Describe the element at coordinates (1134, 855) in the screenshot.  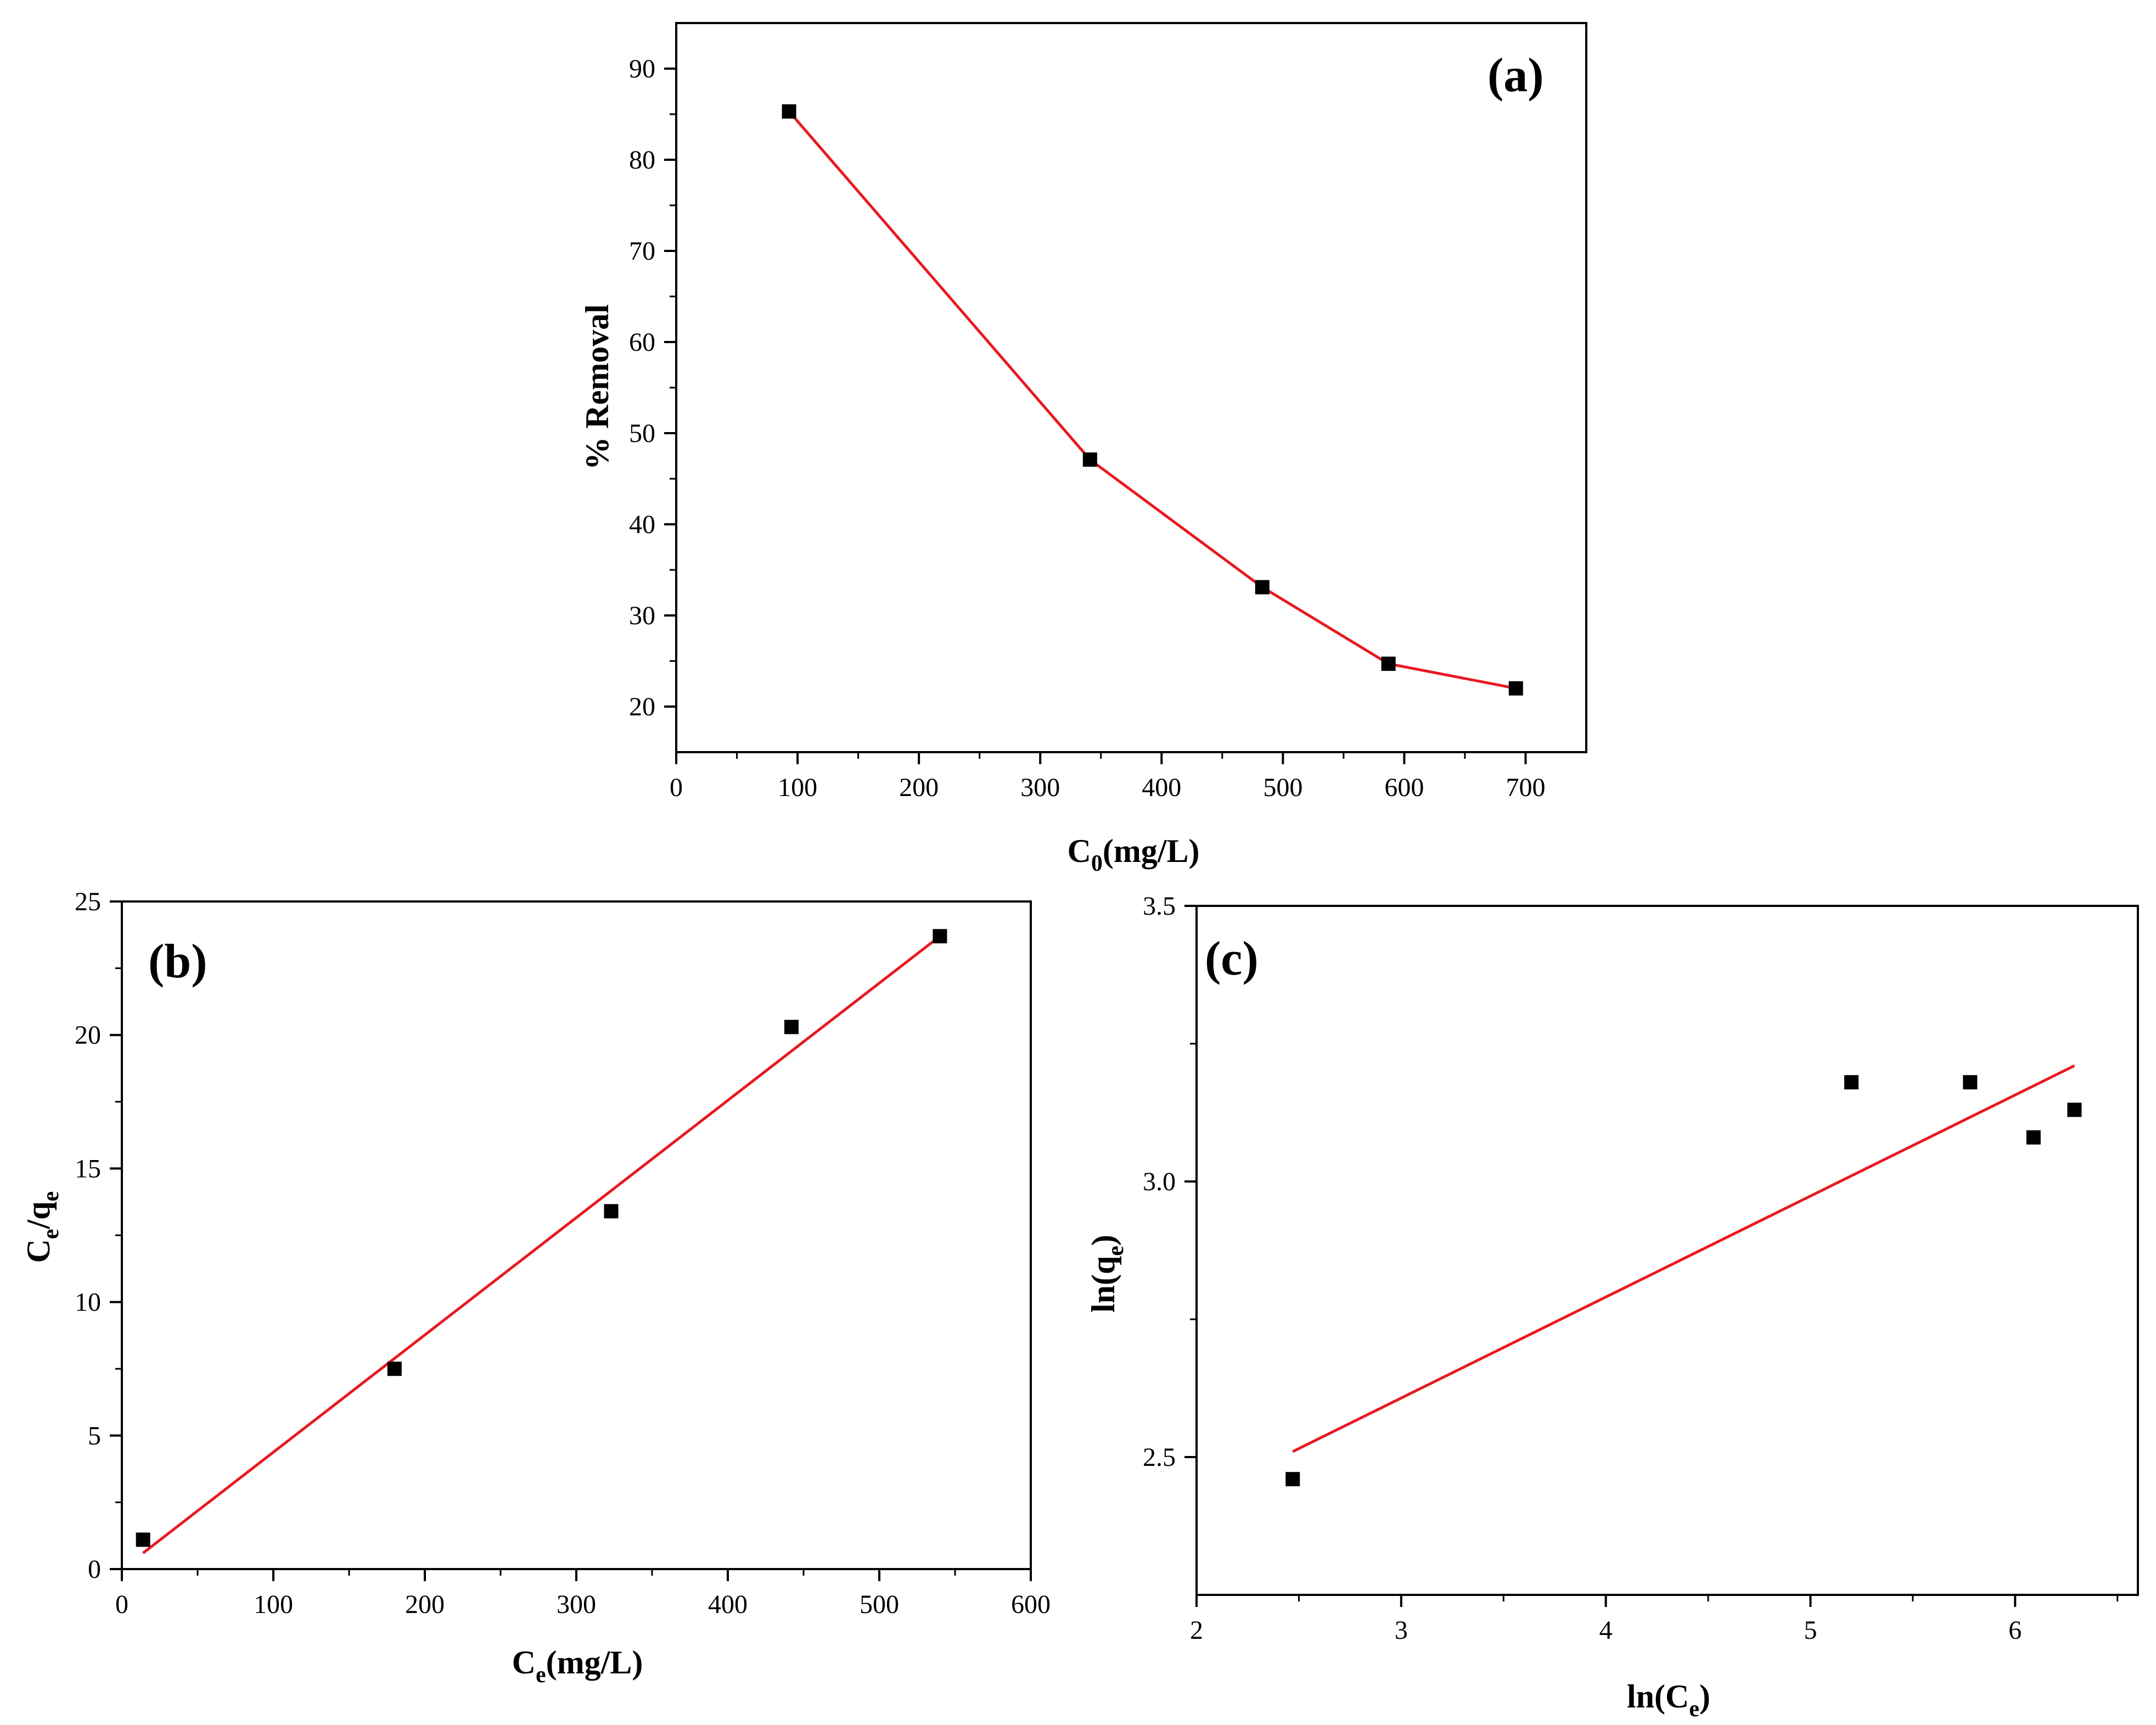
I see `panel-a-x-axis-label: C0(mg/L)` at that location.